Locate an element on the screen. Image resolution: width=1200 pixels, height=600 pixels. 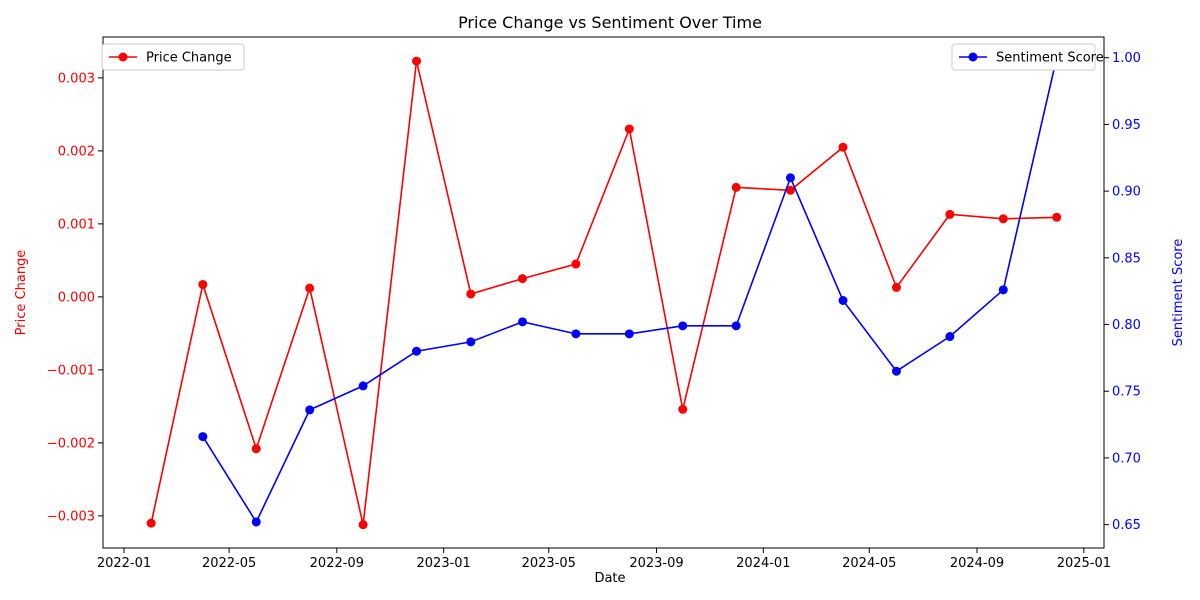
x-tick-label: 2022-09 is located at coordinates (337, 563).